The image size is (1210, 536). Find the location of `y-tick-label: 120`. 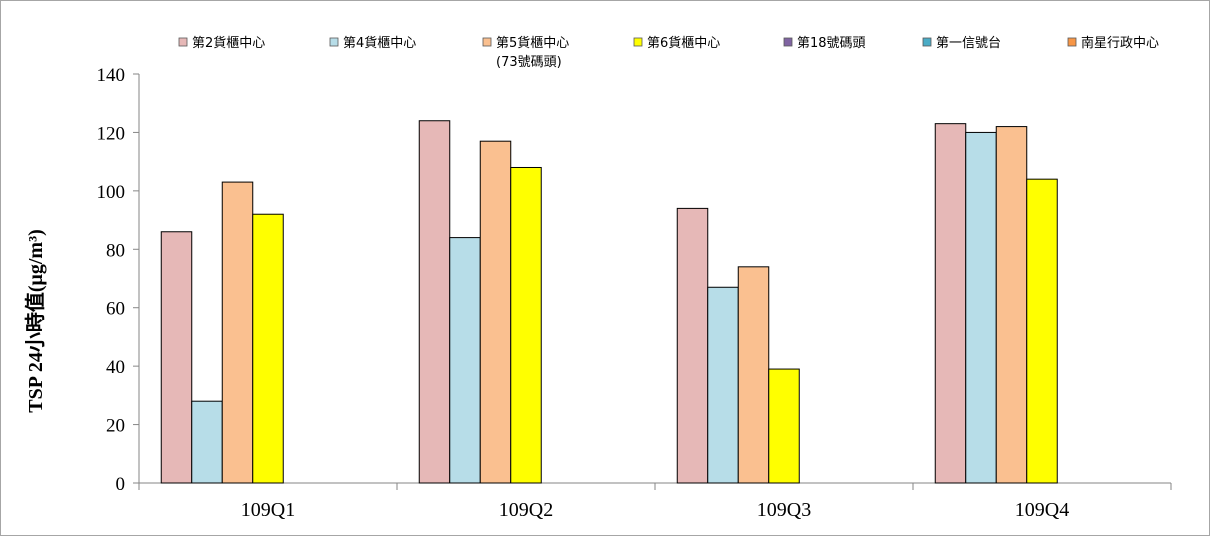

y-tick-label: 120 is located at coordinates (111, 133).